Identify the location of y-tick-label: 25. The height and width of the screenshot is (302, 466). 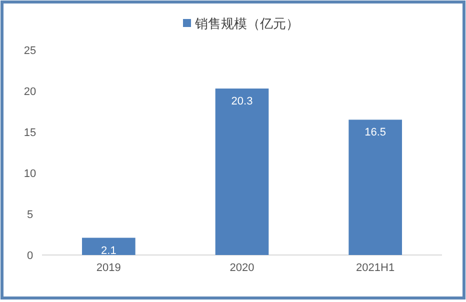
(30, 51).